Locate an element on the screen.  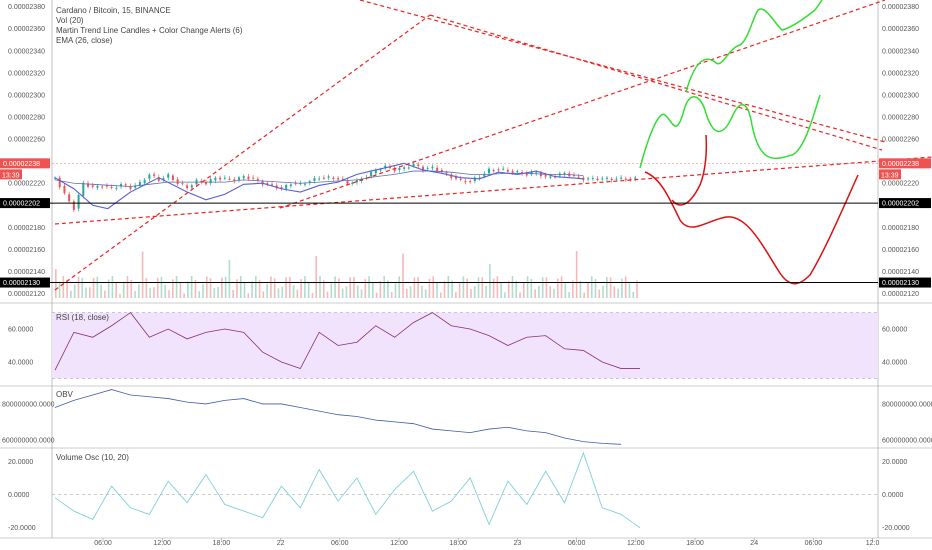
price-tick-left: 0.00002360 is located at coordinates (26, 29).